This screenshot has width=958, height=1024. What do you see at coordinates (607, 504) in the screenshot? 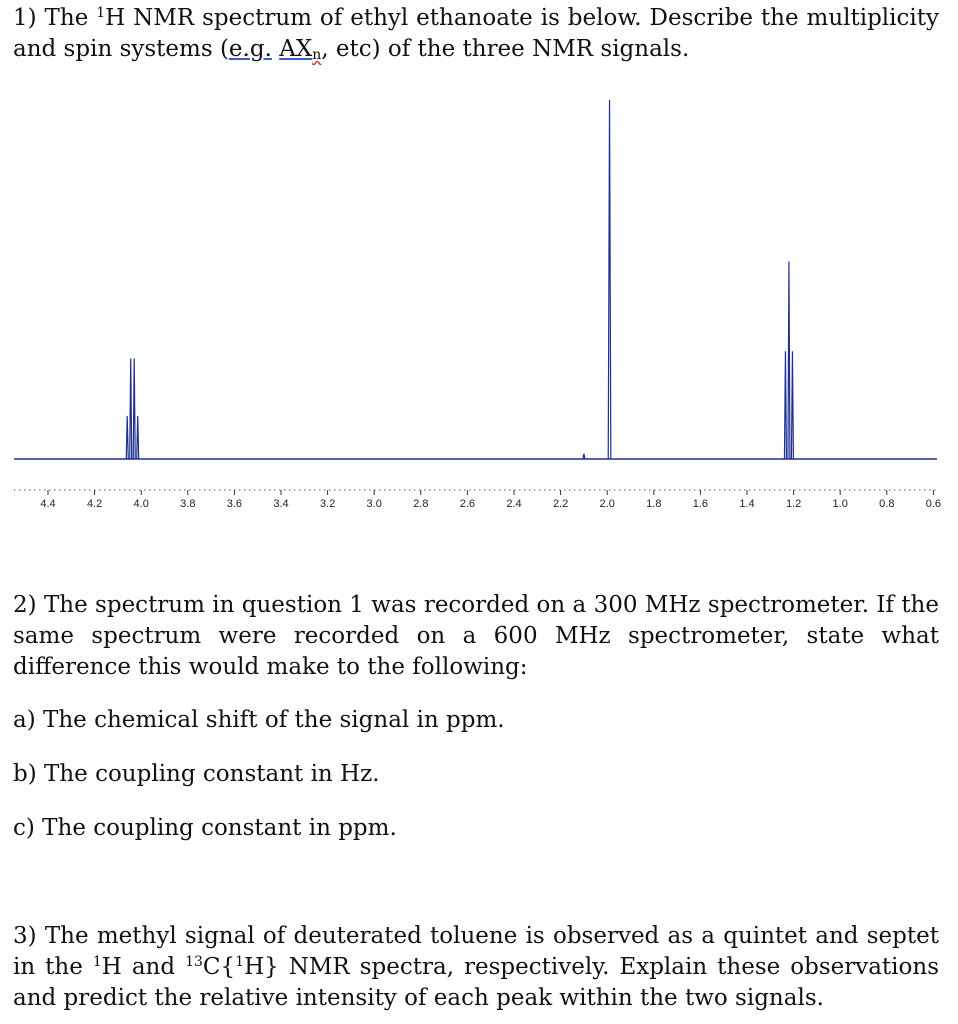
I see `x-axis-tick-label: 2.0` at bounding box center [607, 504].